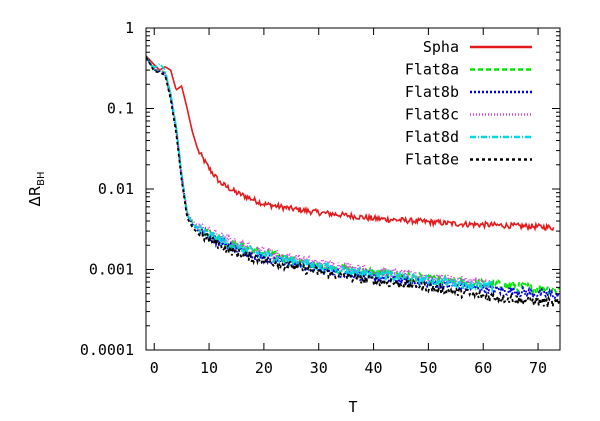  What do you see at coordinates (264, 368) in the screenshot?
I see `x-tick-label: 20` at bounding box center [264, 368].